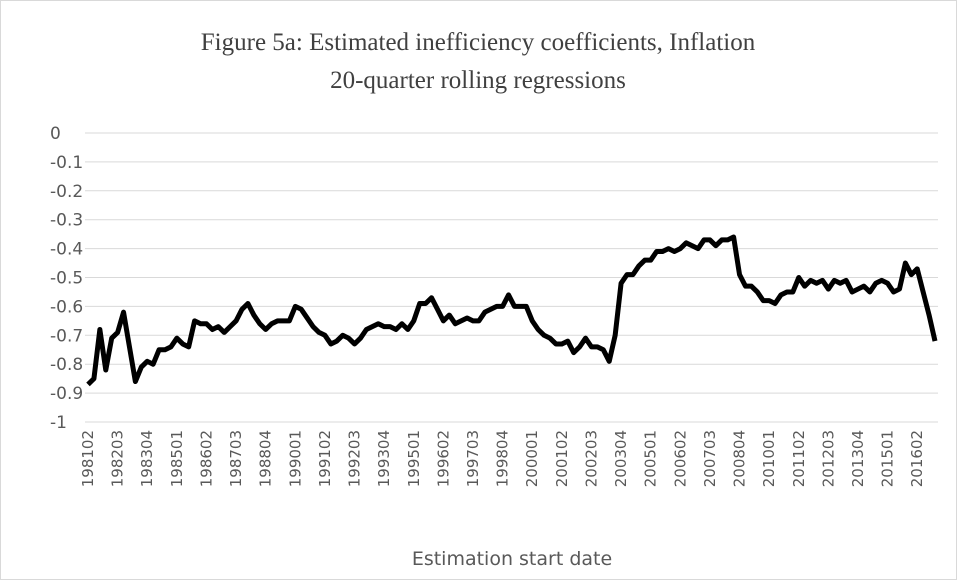  I want to click on x-tick-label: 201001, so click(769, 458).